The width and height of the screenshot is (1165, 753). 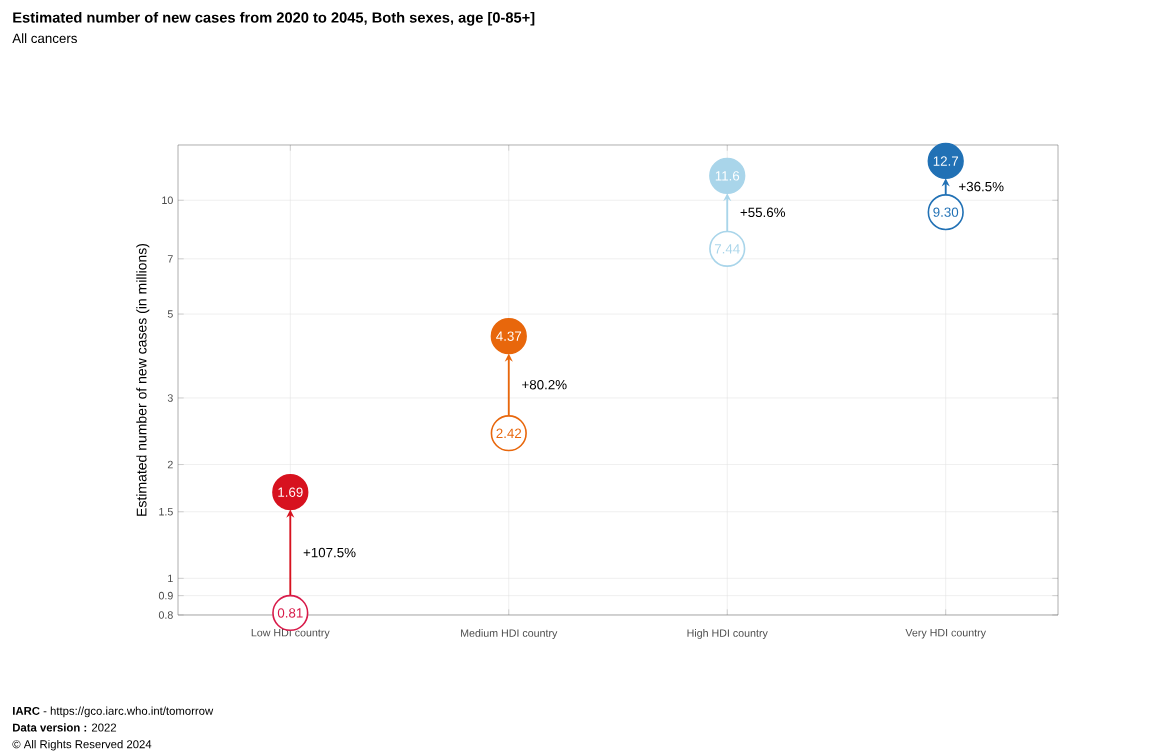 I want to click on annotation: +36.5%, so click(x=981, y=186).